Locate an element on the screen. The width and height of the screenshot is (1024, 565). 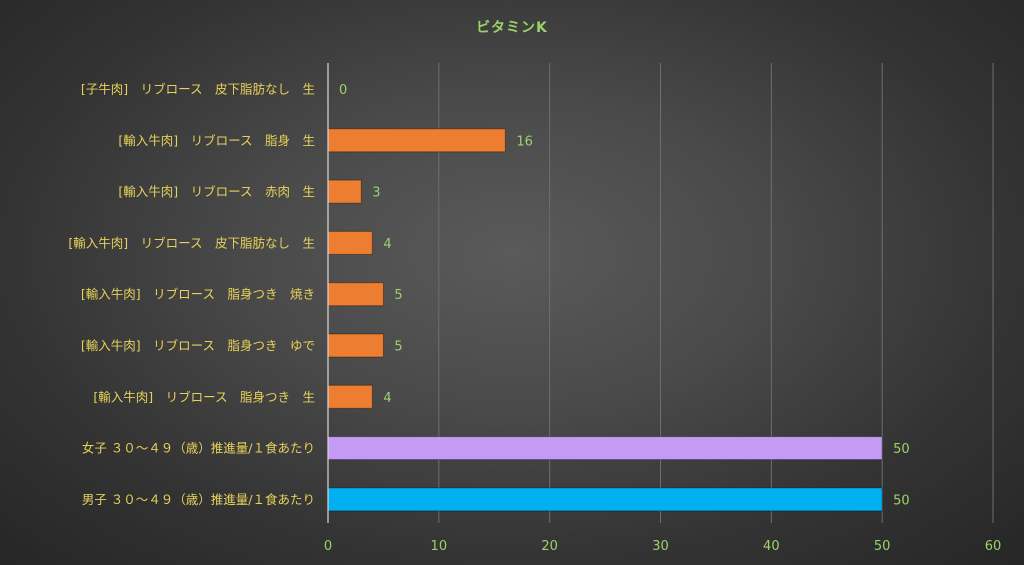
chart-title: ビタミンK is located at coordinates (512, 28).